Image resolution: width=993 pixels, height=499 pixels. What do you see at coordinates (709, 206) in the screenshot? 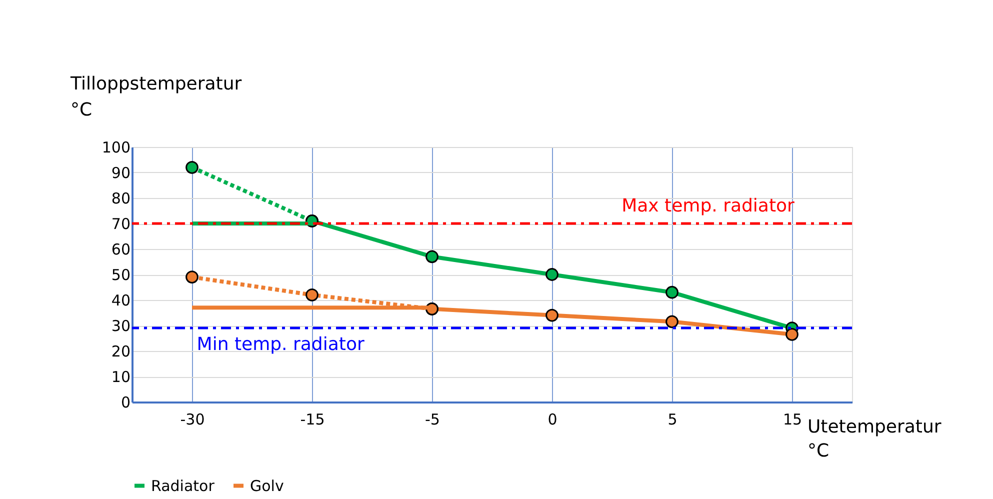
I see `ref-line-label: Max temp. radiator` at bounding box center [709, 206].